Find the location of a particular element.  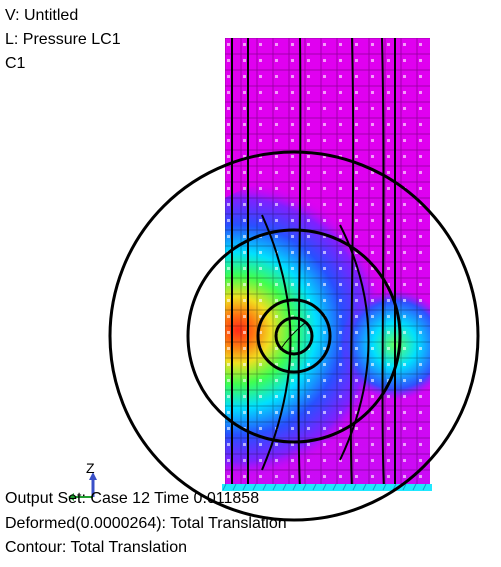

support-ticks is located at coordinates (324, 487).